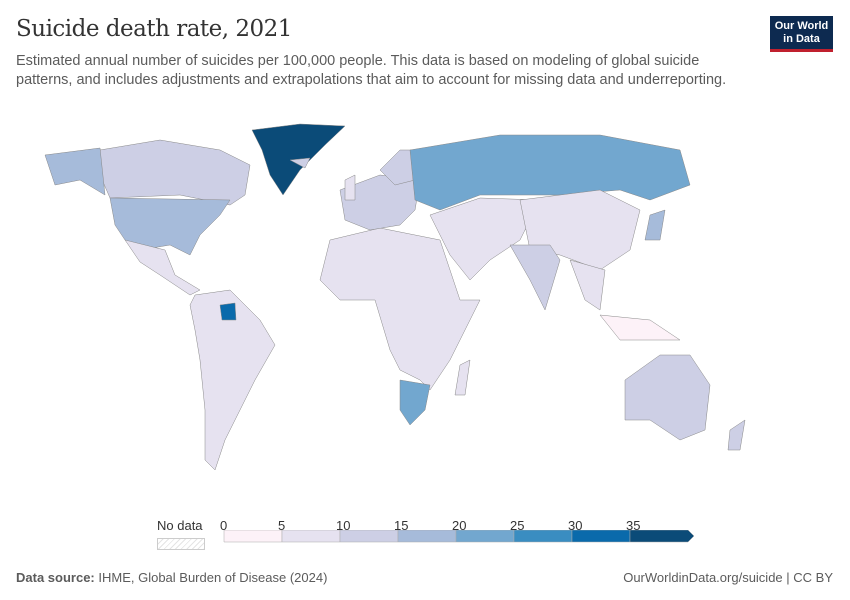 This screenshot has width=850, height=600. Describe the element at coordinates (575, 525) in the screenshot. I see `legend-tick-30: 30` at that location.